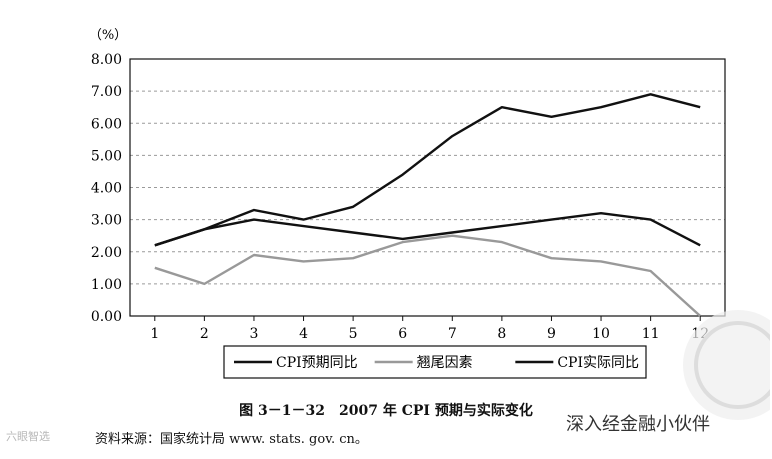  I want to click on y-axis-label: （%）, so click(108, 35).